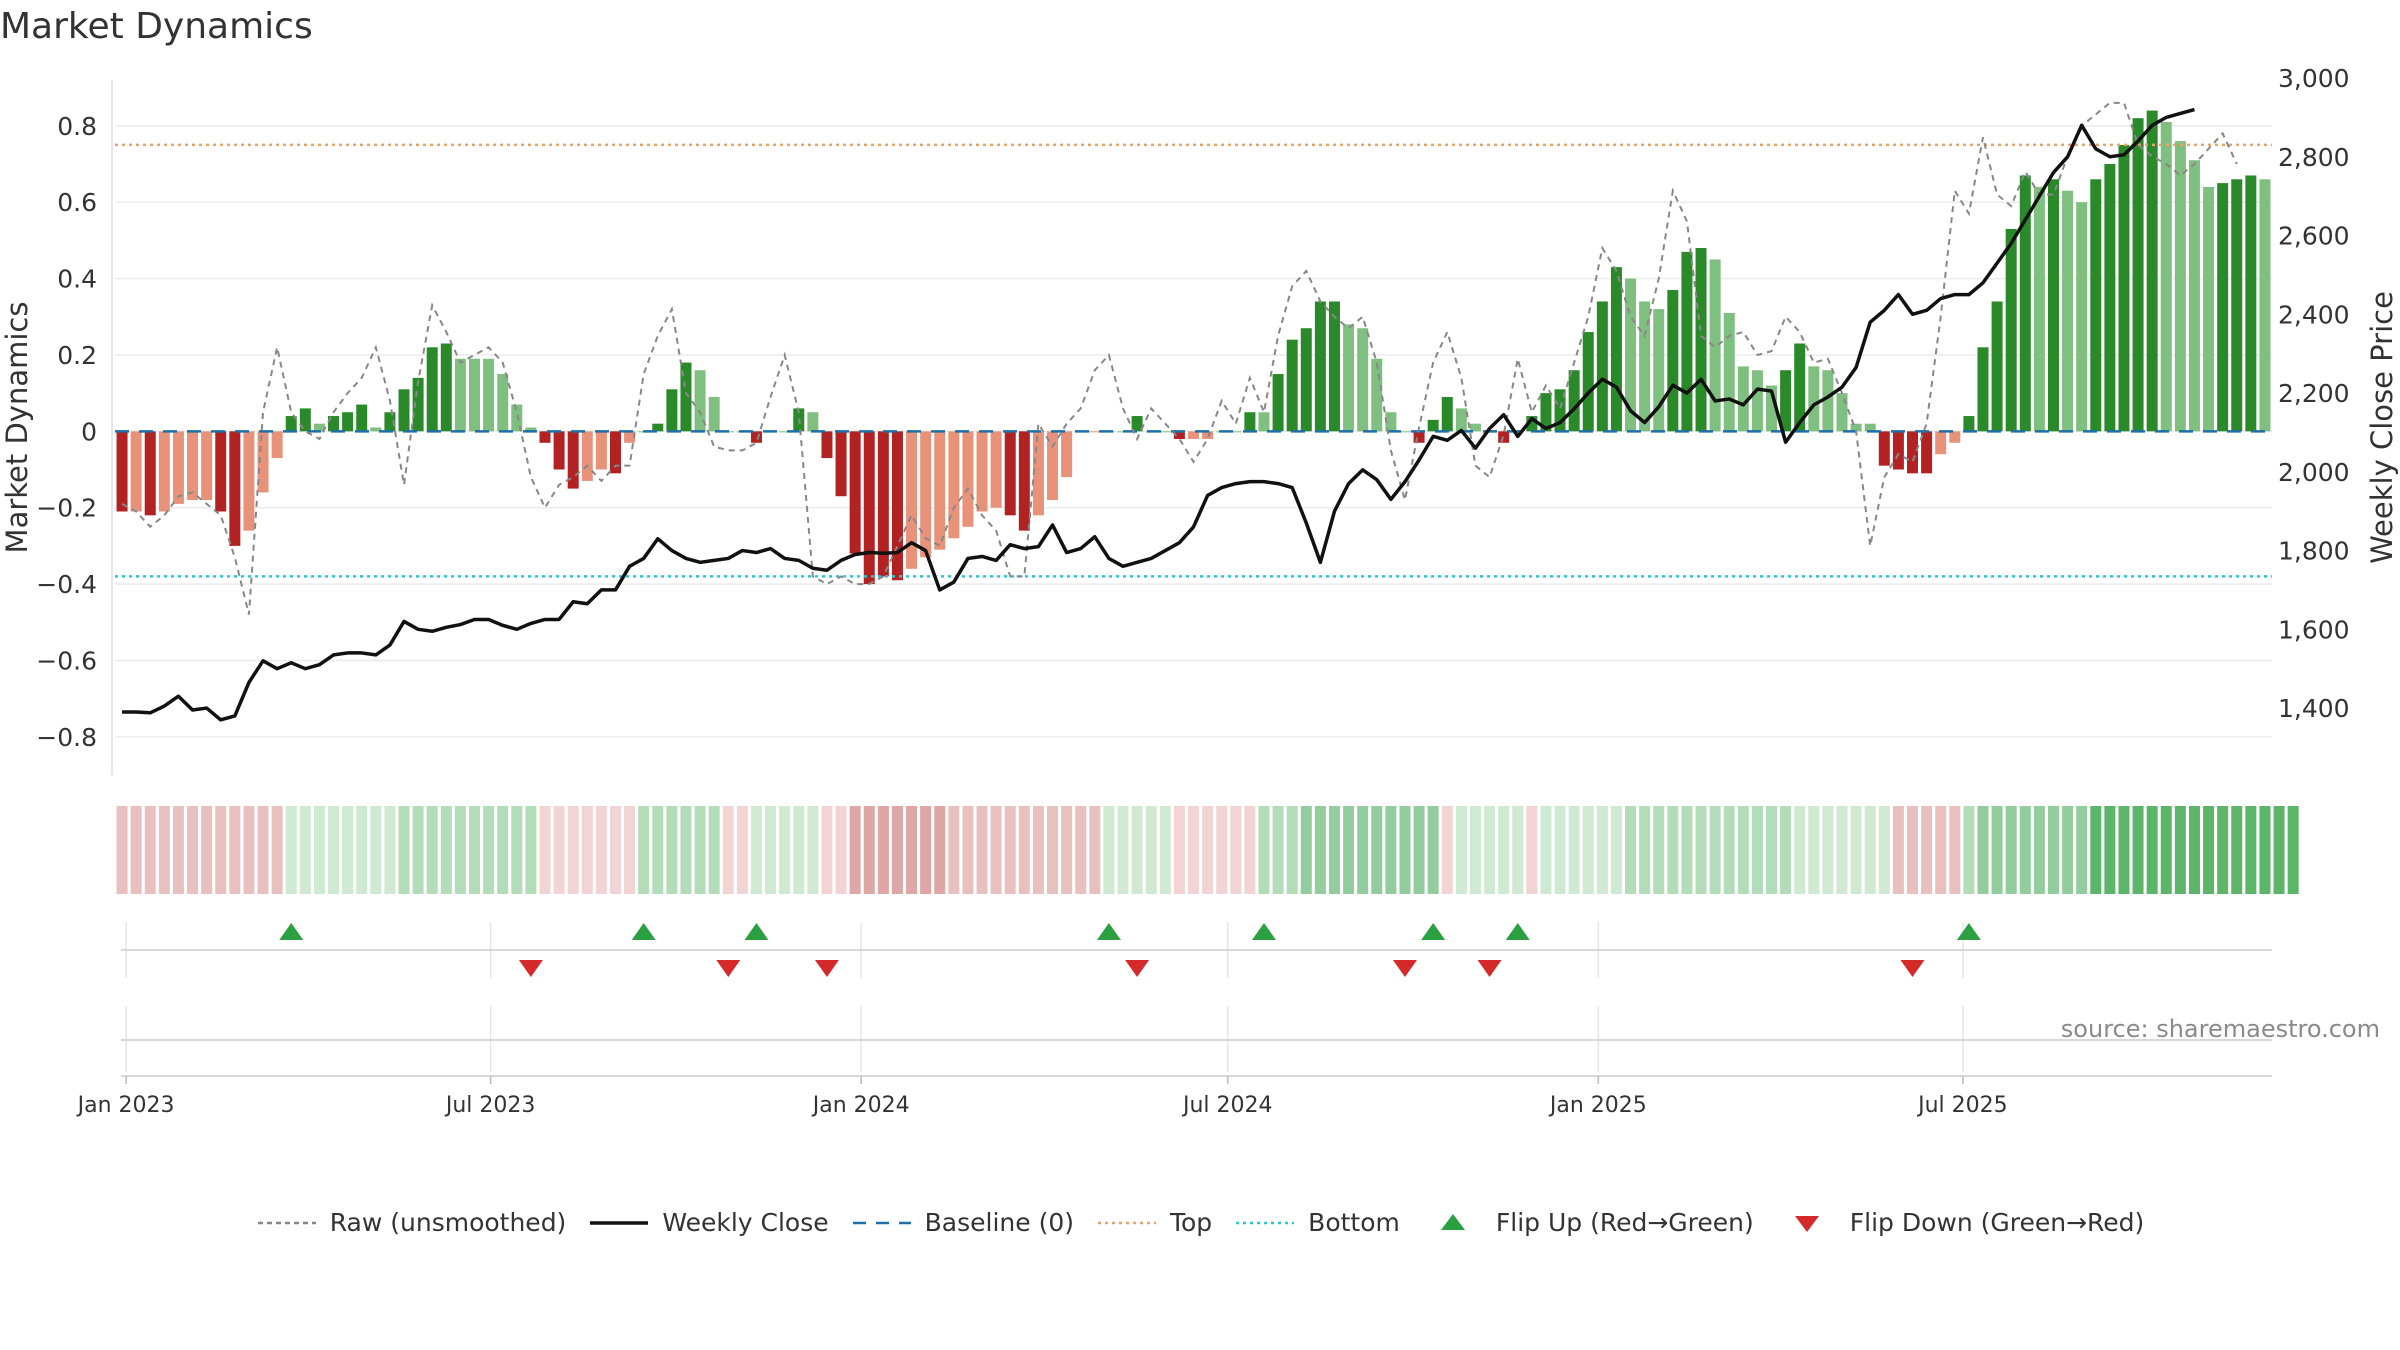 The height and width of the screenshot is (1350, 2400). Describe the element at coordinates (2382, 427) in the screenshot. I see `right-axis-label: Weekly Close Price` at that location.